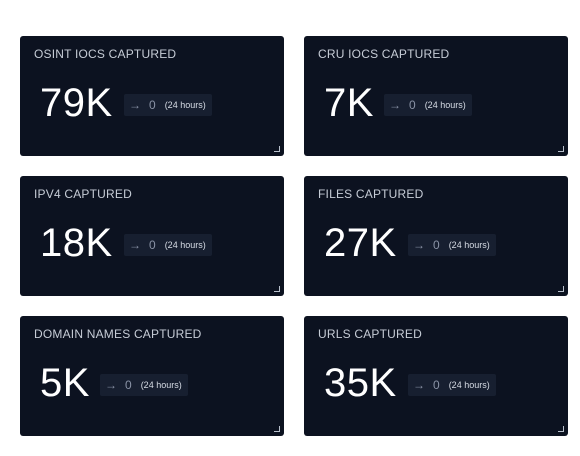 This screenshot has width=580, height=456. I want to click on card-ipv4: IPV4 CAPTURED 18K → 0 (24 hours), so click(152, 236).